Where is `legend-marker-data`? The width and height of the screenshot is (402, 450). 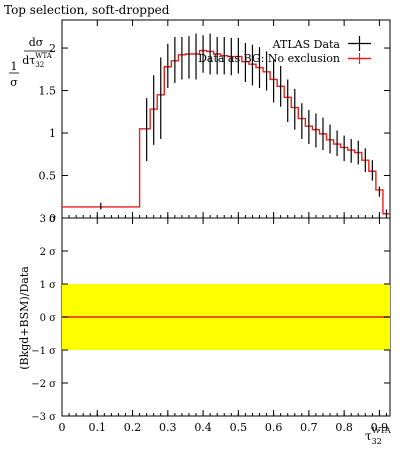
legend-marker-data is located at coordinates (359, 43).